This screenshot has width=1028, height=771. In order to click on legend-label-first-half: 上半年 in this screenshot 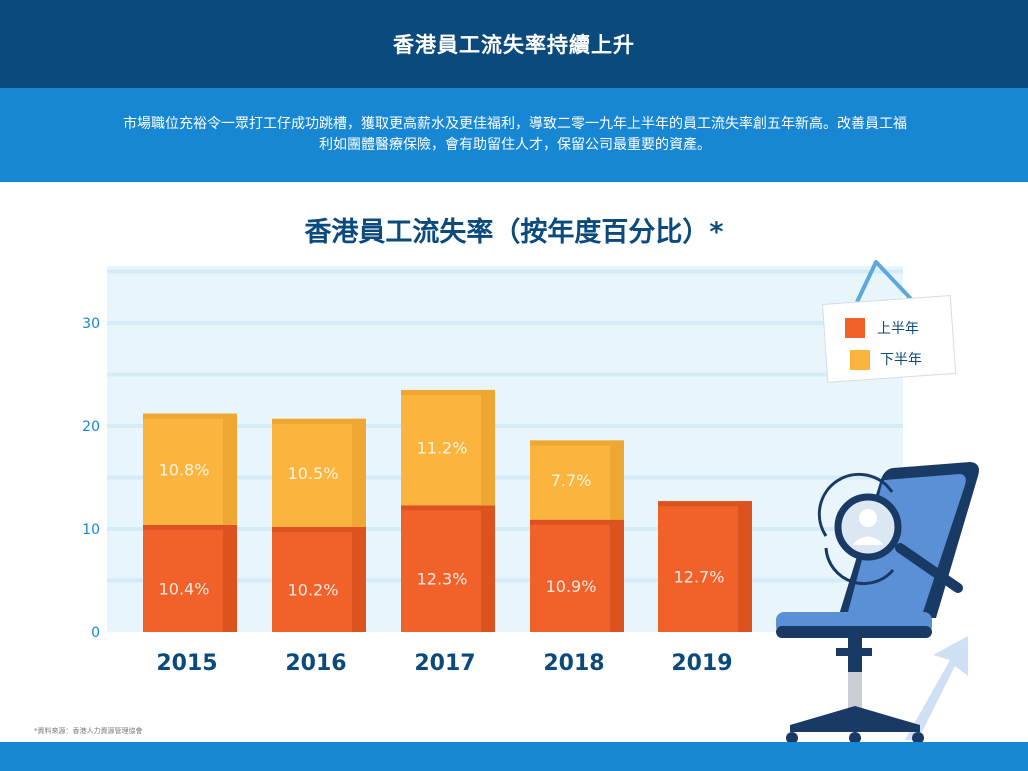, I will do `click(898, 329)`.